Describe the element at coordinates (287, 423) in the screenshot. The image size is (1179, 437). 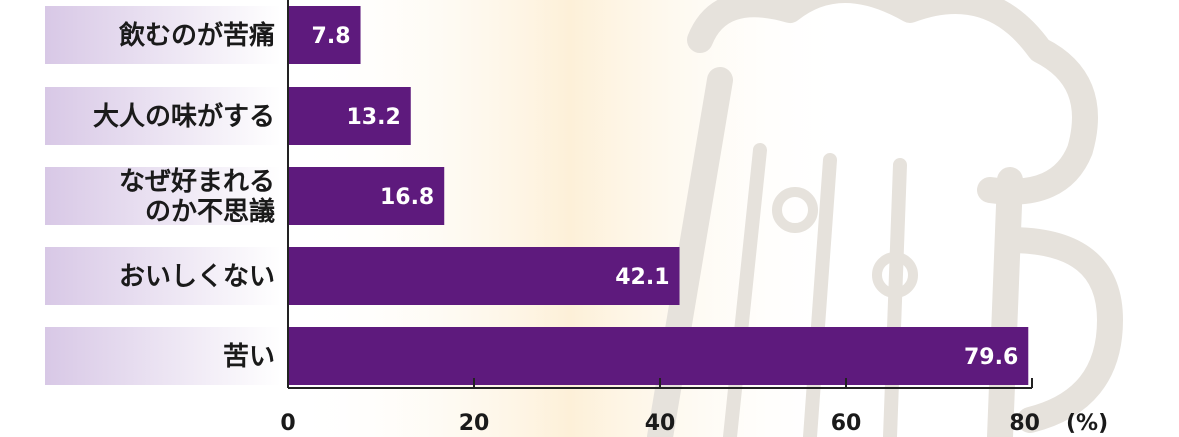
I see `x-tick-label: 0` at that location.